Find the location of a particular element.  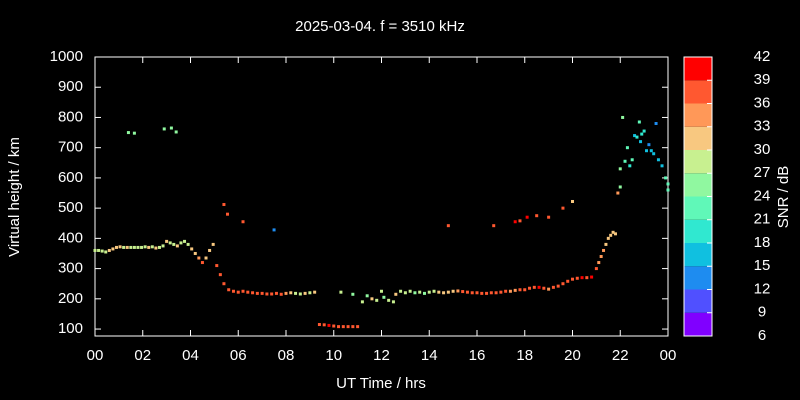

colorbar-tick-label: 36 is located at coordinates (762, 102).